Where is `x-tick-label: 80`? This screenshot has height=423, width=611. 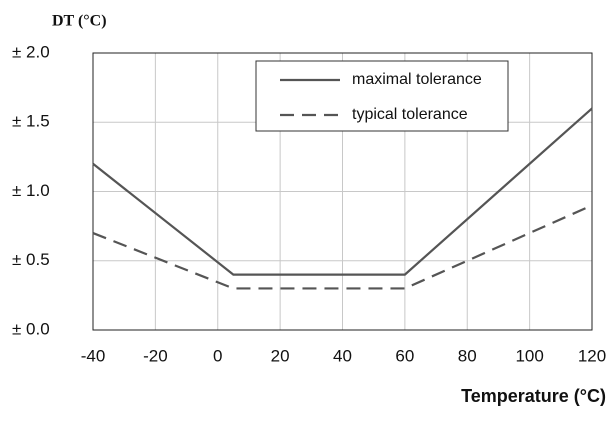
x-tick-label: 80 is located at coordinates (467, 355).